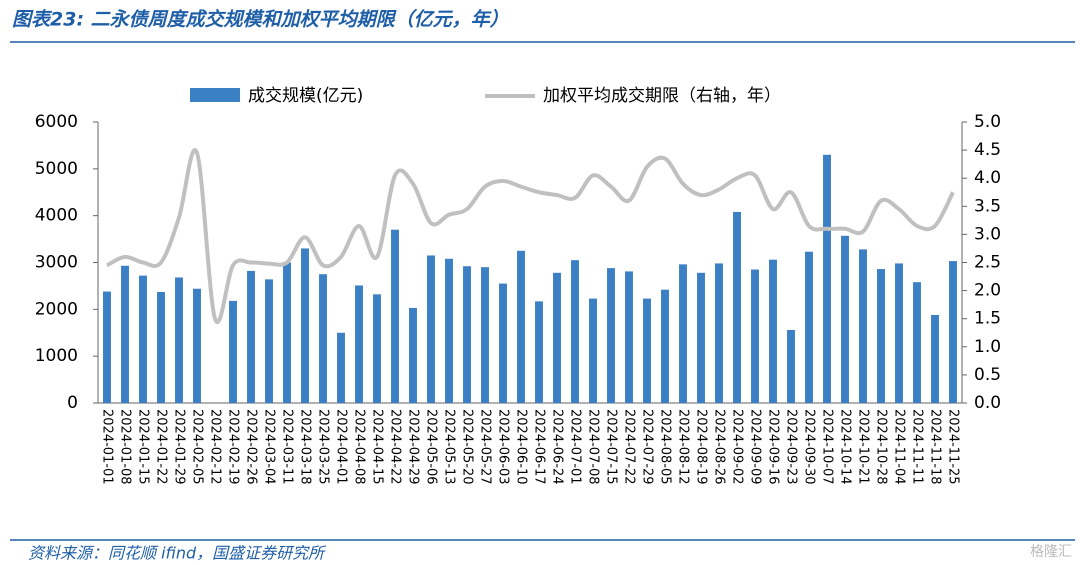 The width and height of the screenshot is (1080, 565). I want to click on legend-swatch, so click(215, 95).